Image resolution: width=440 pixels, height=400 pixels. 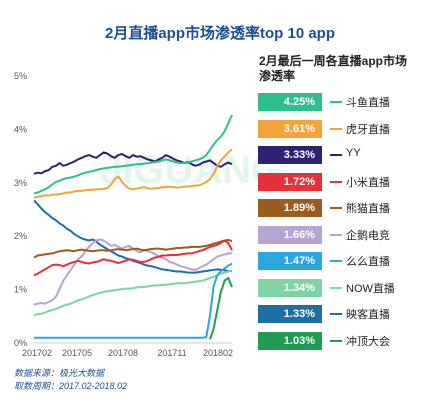 What do you see at coordinates (290, 261) in the screenshot?
I see `legend-value-badge: 1.47%` at bounding box center [290, 261].